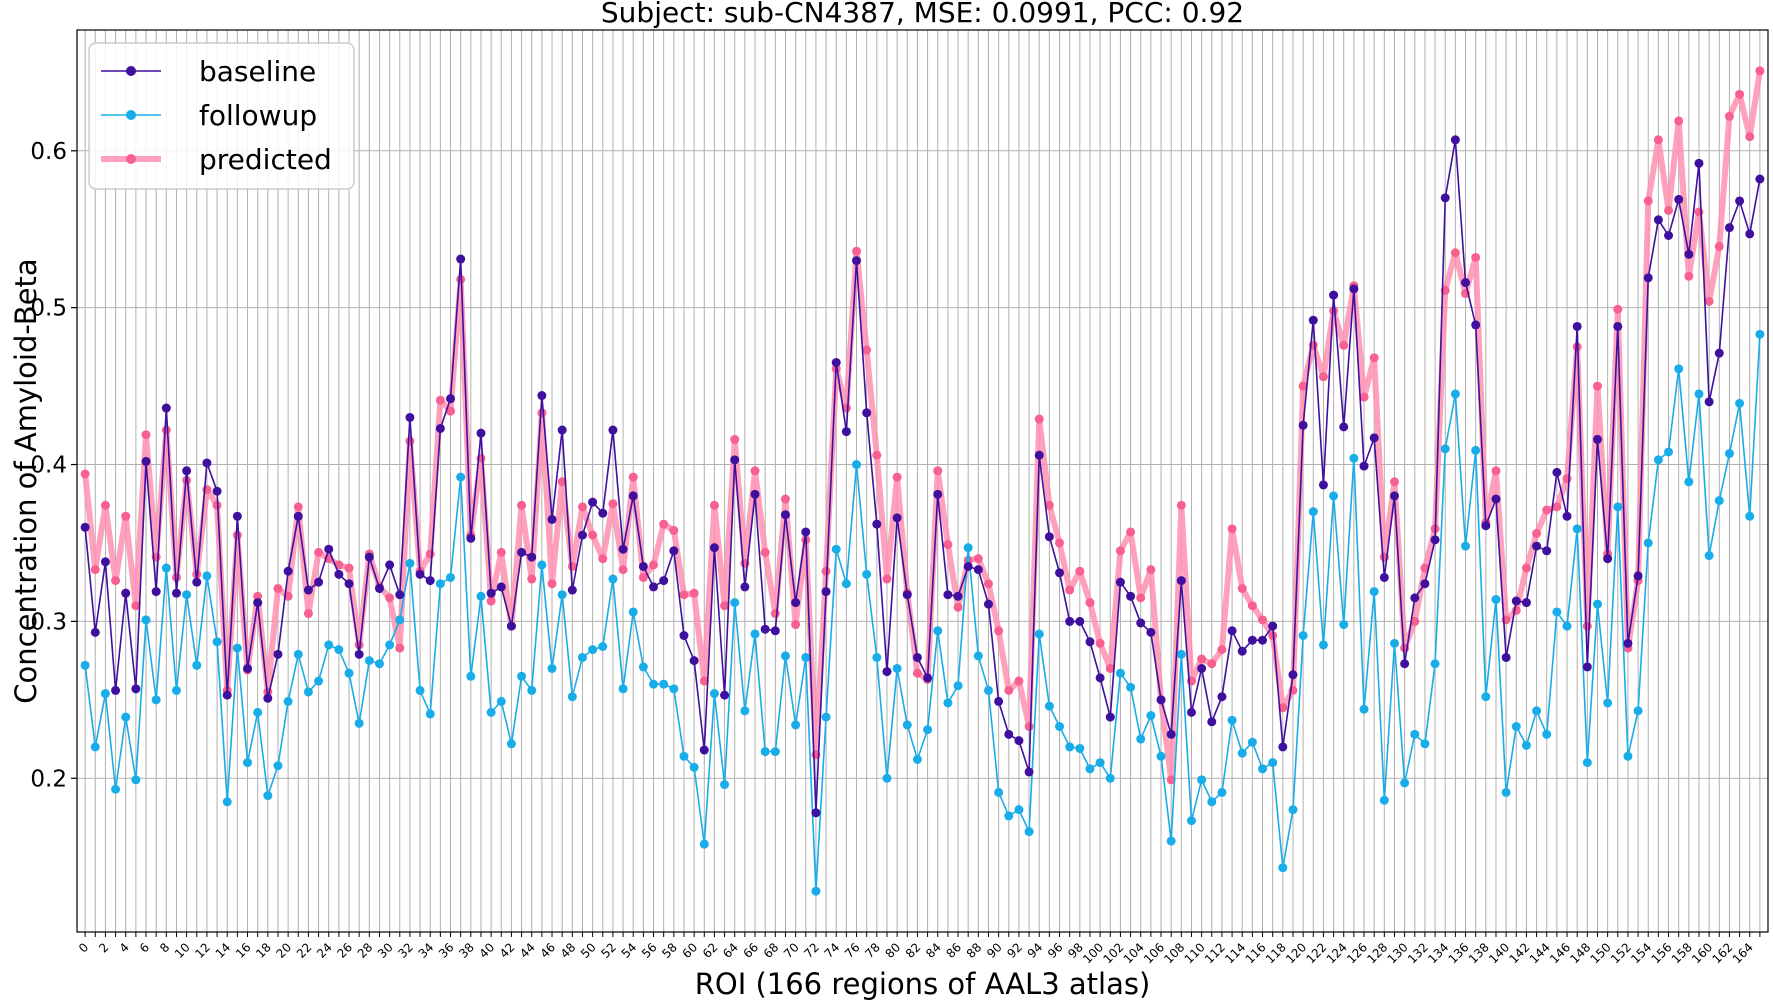 This screenshot has height=1001, width=1773. I want to click on x-tick-label: 66, so click(750, 950).